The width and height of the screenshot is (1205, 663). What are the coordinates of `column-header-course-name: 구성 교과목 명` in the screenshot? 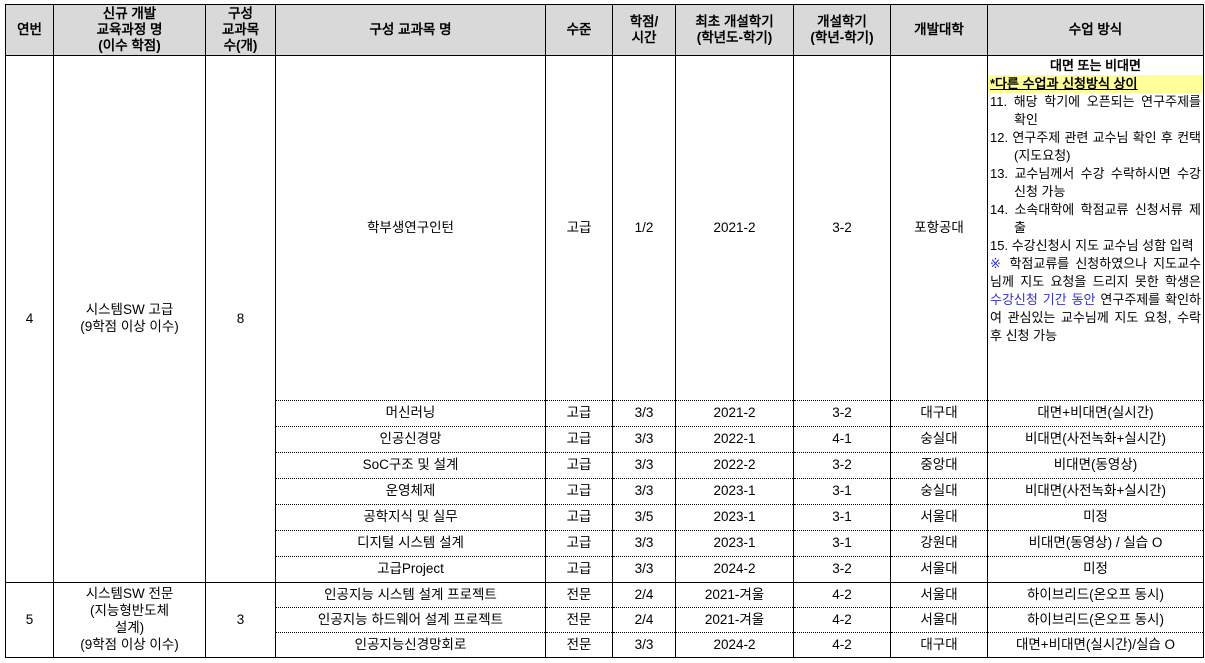 It's located at (410, 30).